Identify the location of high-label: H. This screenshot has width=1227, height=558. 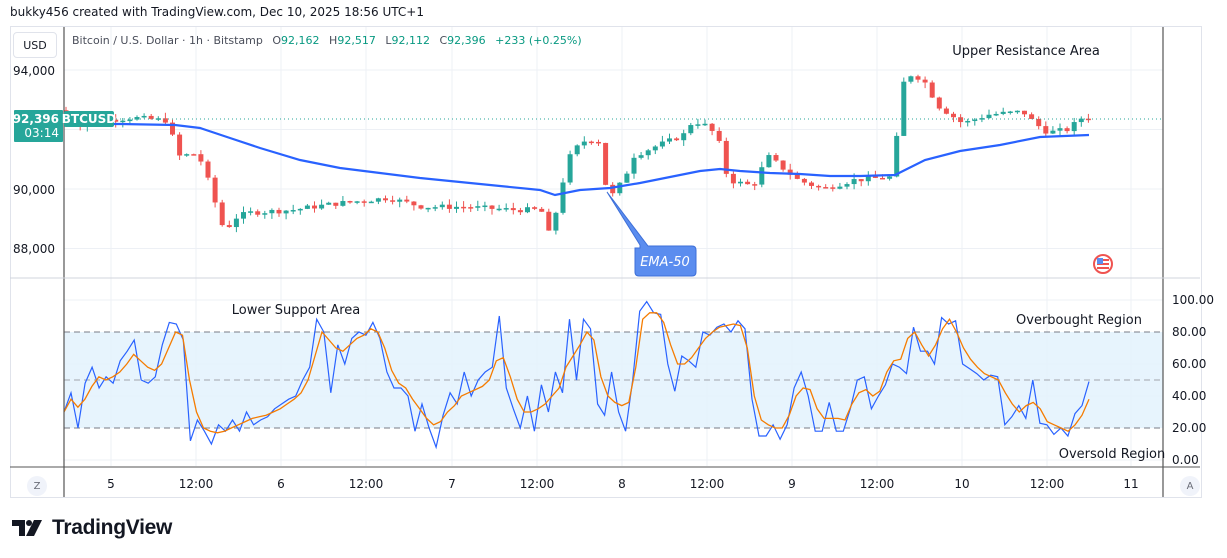
(333, 40).